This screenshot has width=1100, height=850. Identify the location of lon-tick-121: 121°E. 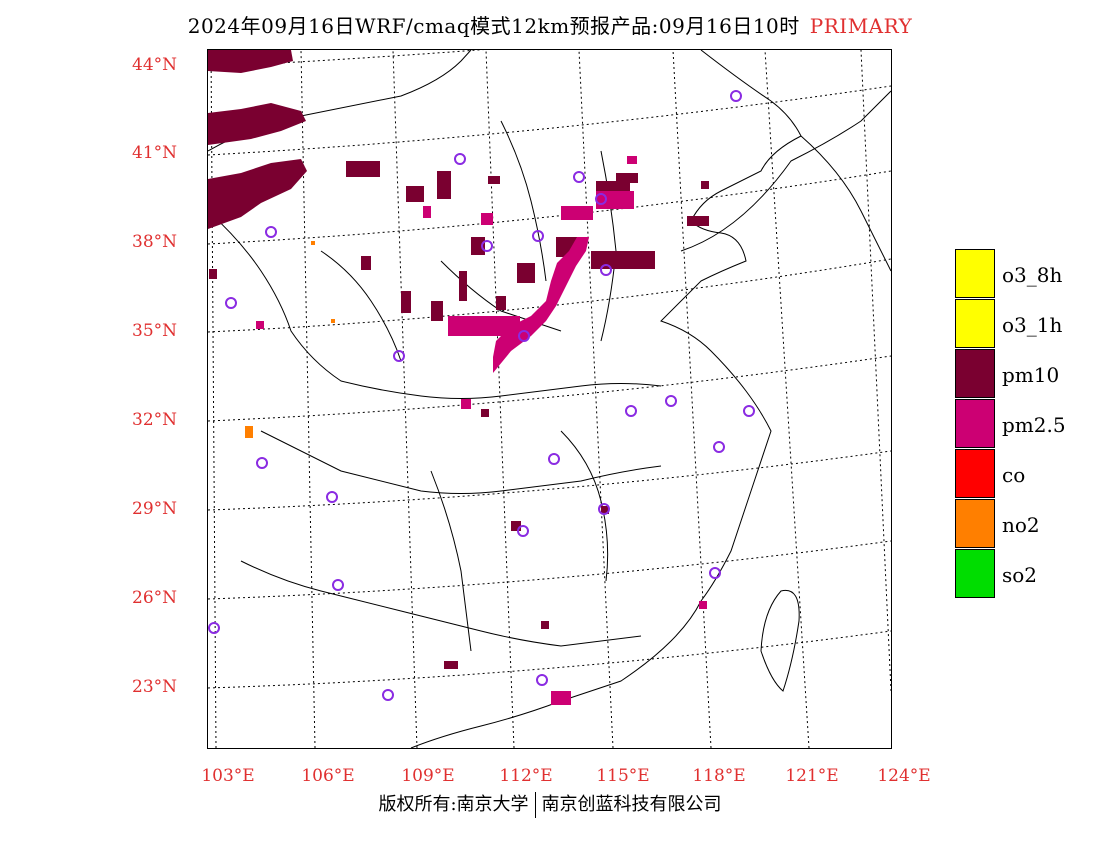
(812, 776).